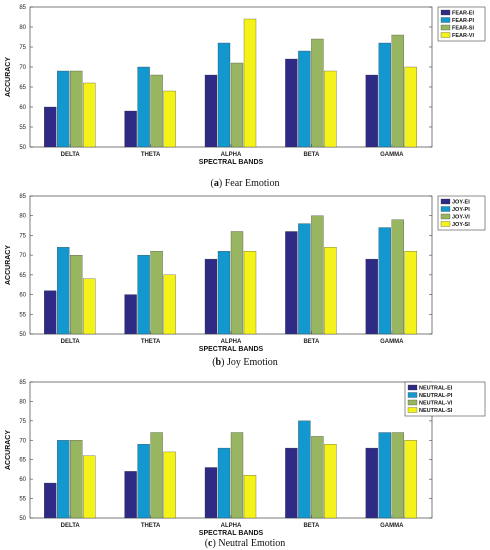  Describe the element at coordinates (130, 129) in the screenshot. I see `bar-fear-ei-theta` at that location.